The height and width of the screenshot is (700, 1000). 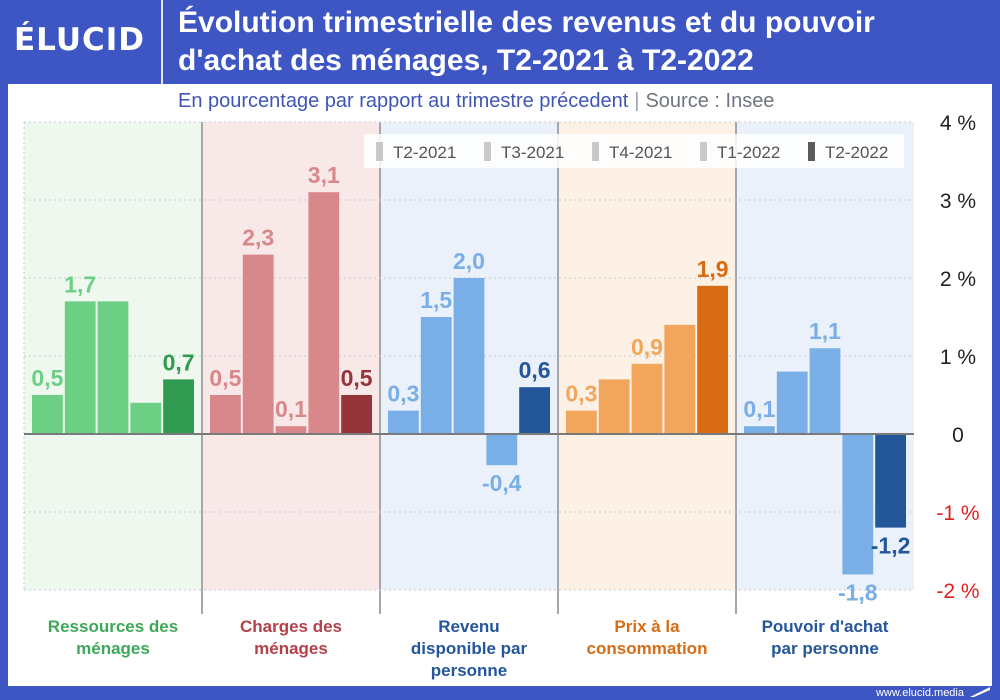 I want to click on category-label-3-line-2: disponible par, so click(x=469, y=648).